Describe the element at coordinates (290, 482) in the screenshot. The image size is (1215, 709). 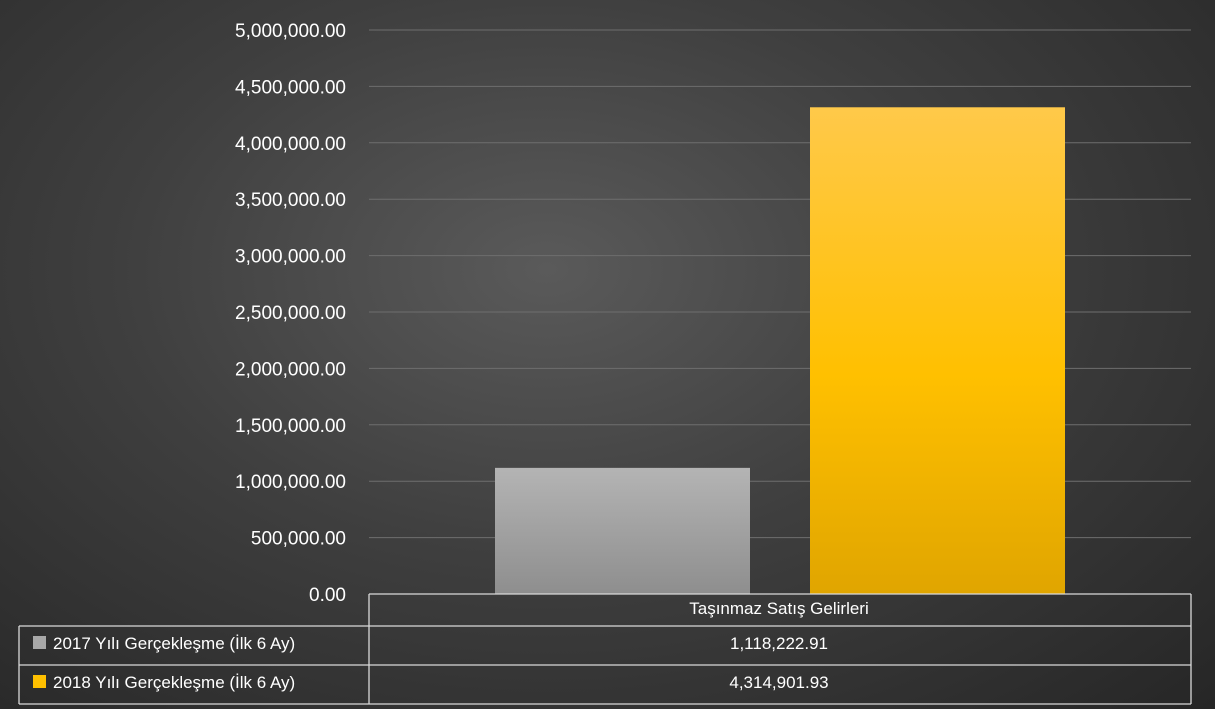
I see `y-tick-label: 1,000,000.00` at that location.